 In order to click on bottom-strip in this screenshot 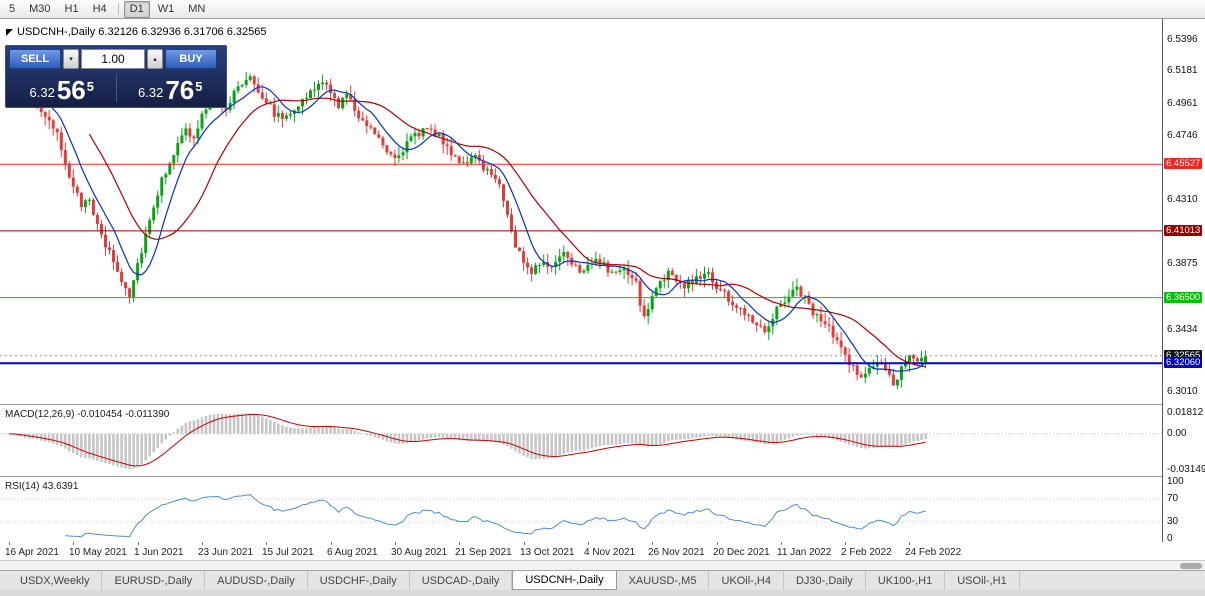, I will do `click(602, 593)`.